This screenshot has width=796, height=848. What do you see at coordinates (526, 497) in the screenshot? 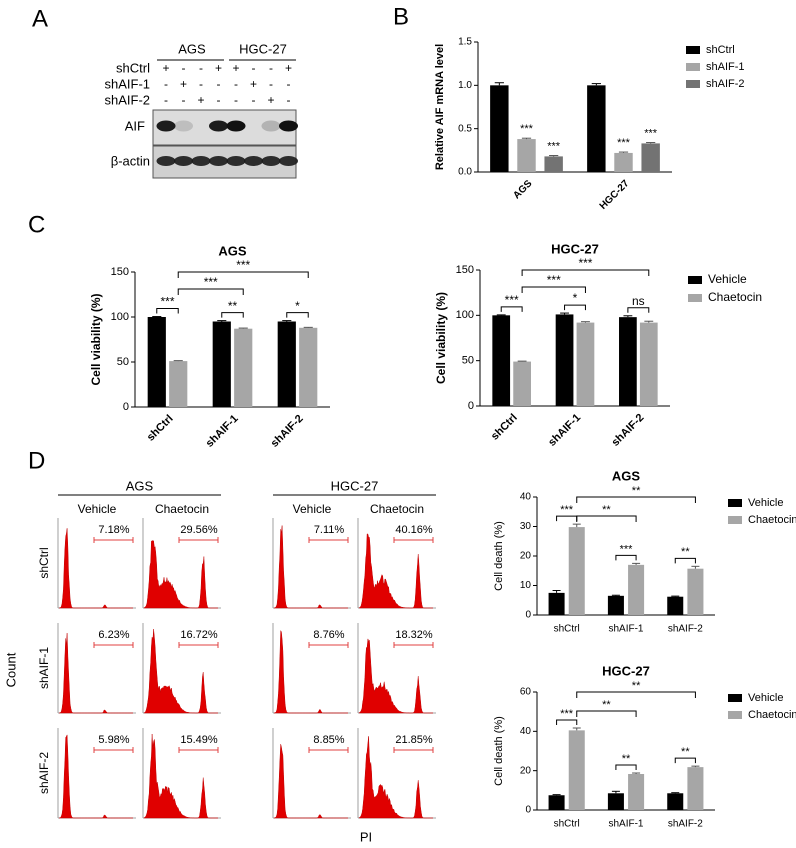
I see `y-tick-label: 40` at bounding box center [526, 497].